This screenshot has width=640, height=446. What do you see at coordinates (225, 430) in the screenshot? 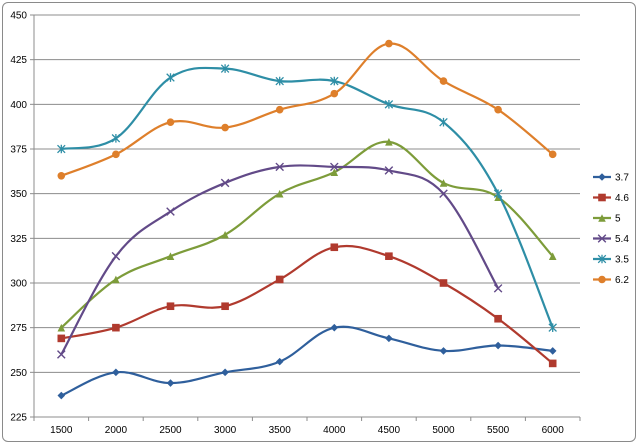
I see `x-tick-label: 3000` at bounding box center [225, 430].